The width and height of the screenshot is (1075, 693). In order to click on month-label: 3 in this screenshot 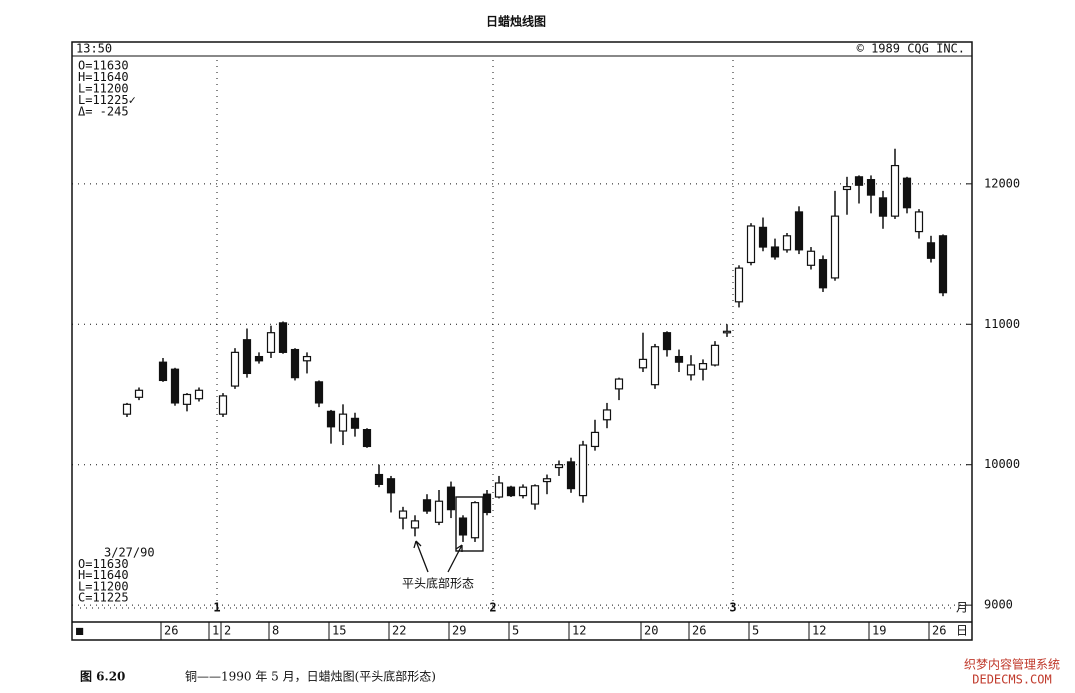, I will do `click(732, 608)`.